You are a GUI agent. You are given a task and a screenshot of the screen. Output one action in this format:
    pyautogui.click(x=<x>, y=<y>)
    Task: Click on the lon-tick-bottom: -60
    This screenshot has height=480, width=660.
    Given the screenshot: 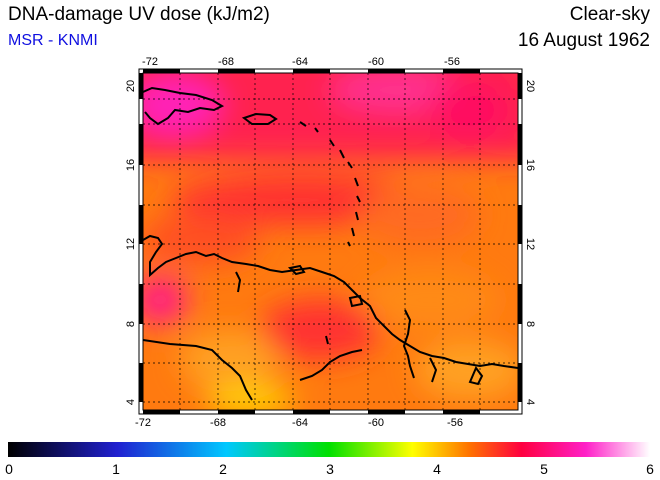 What is the action you would take?
    pyautogui.click(x=376, y=423)
    